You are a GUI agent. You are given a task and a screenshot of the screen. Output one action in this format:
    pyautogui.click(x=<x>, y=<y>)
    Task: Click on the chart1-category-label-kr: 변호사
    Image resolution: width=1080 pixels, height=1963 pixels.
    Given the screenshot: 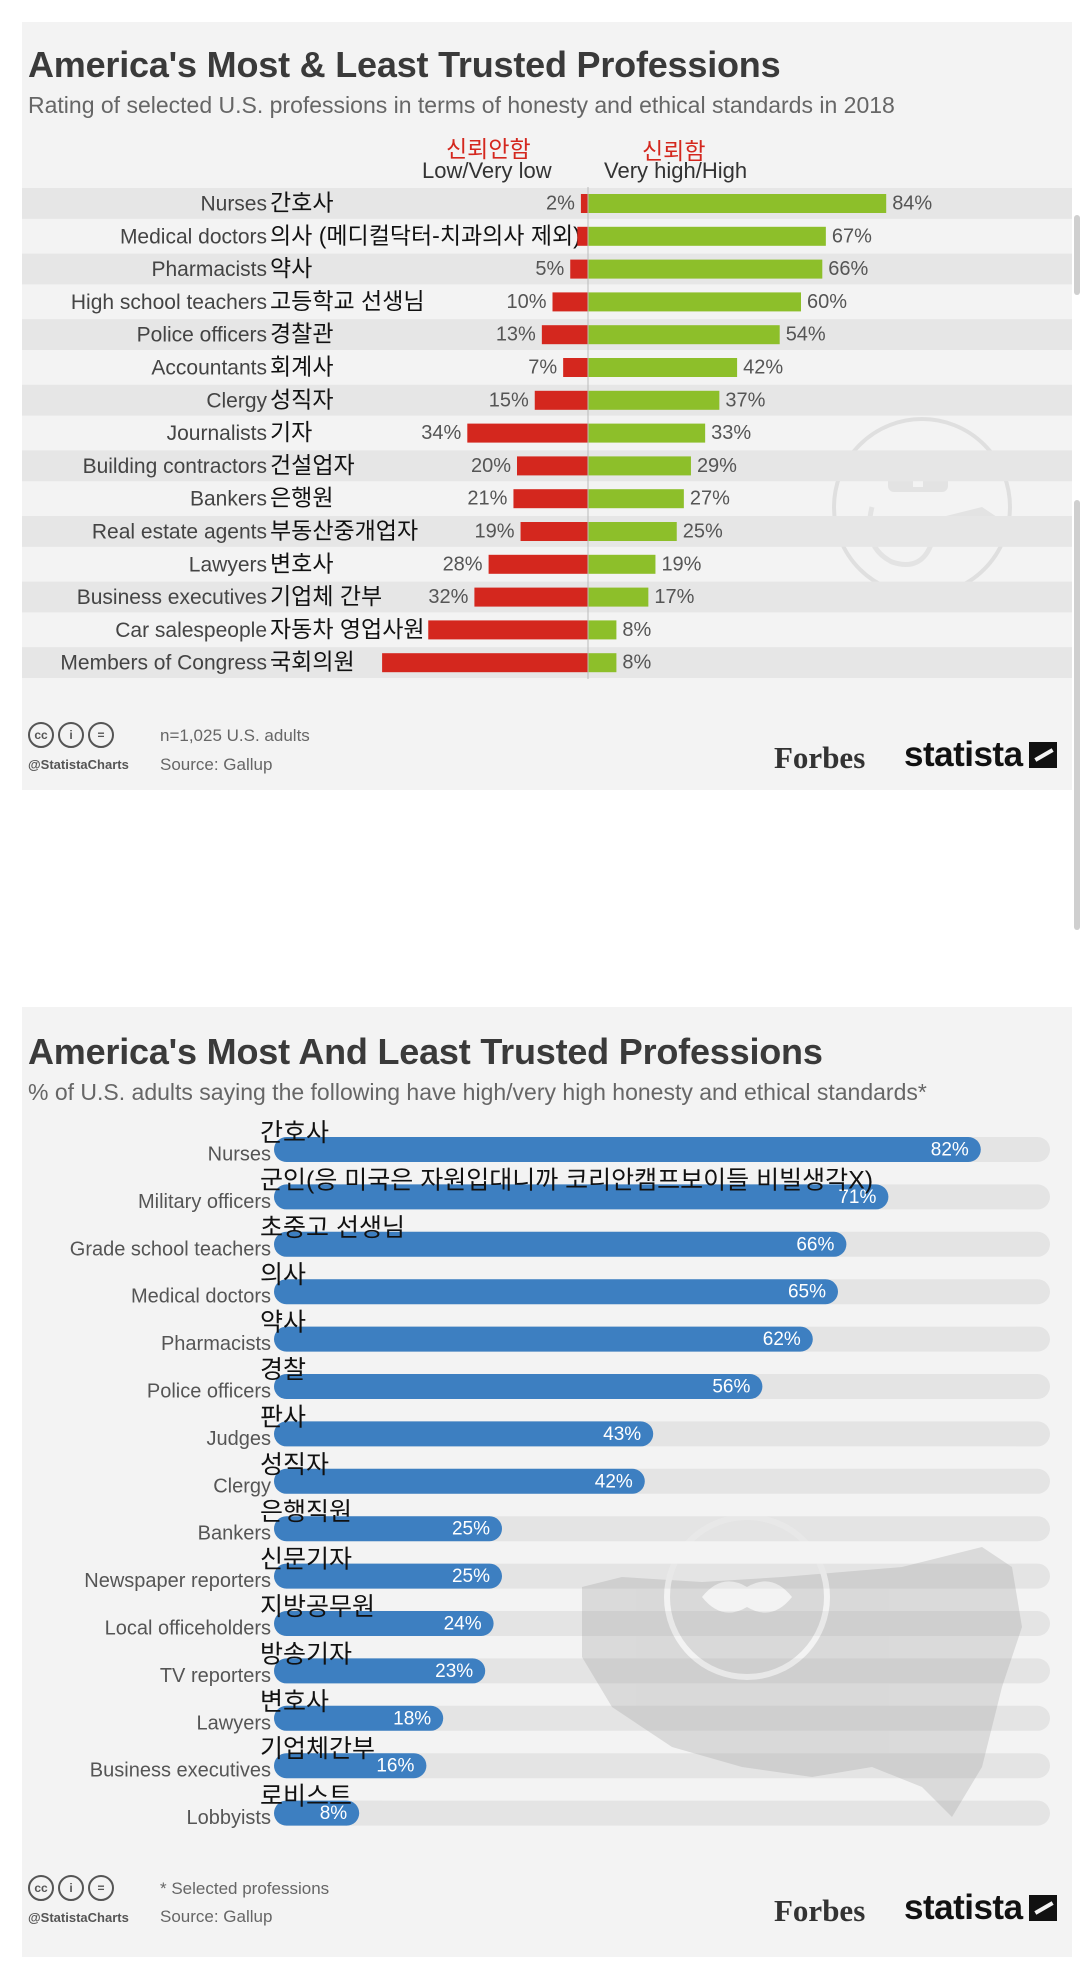 What is the action you would take?
    pyautogui.click(x=301, y=563)
    